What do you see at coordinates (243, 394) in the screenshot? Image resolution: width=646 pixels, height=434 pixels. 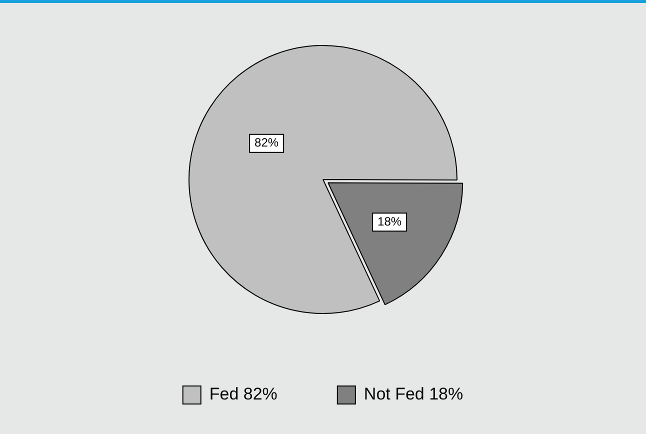 I see `legend-label: Fed 82%` at bounding box center [243, 394].